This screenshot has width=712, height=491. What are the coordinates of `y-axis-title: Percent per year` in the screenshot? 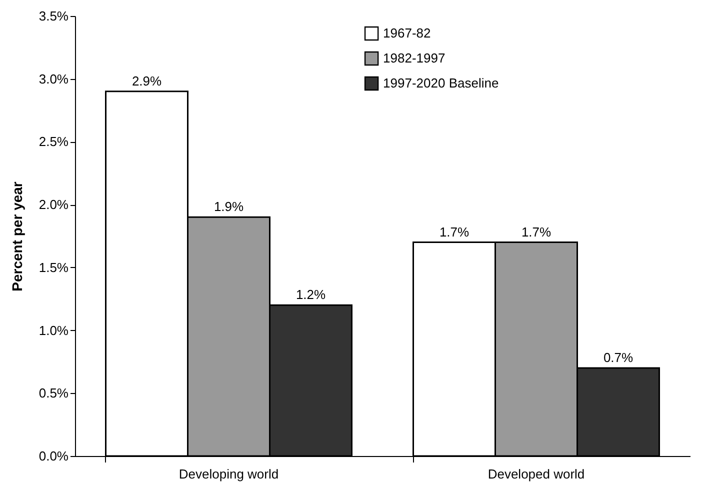 It's located at (16, 236).